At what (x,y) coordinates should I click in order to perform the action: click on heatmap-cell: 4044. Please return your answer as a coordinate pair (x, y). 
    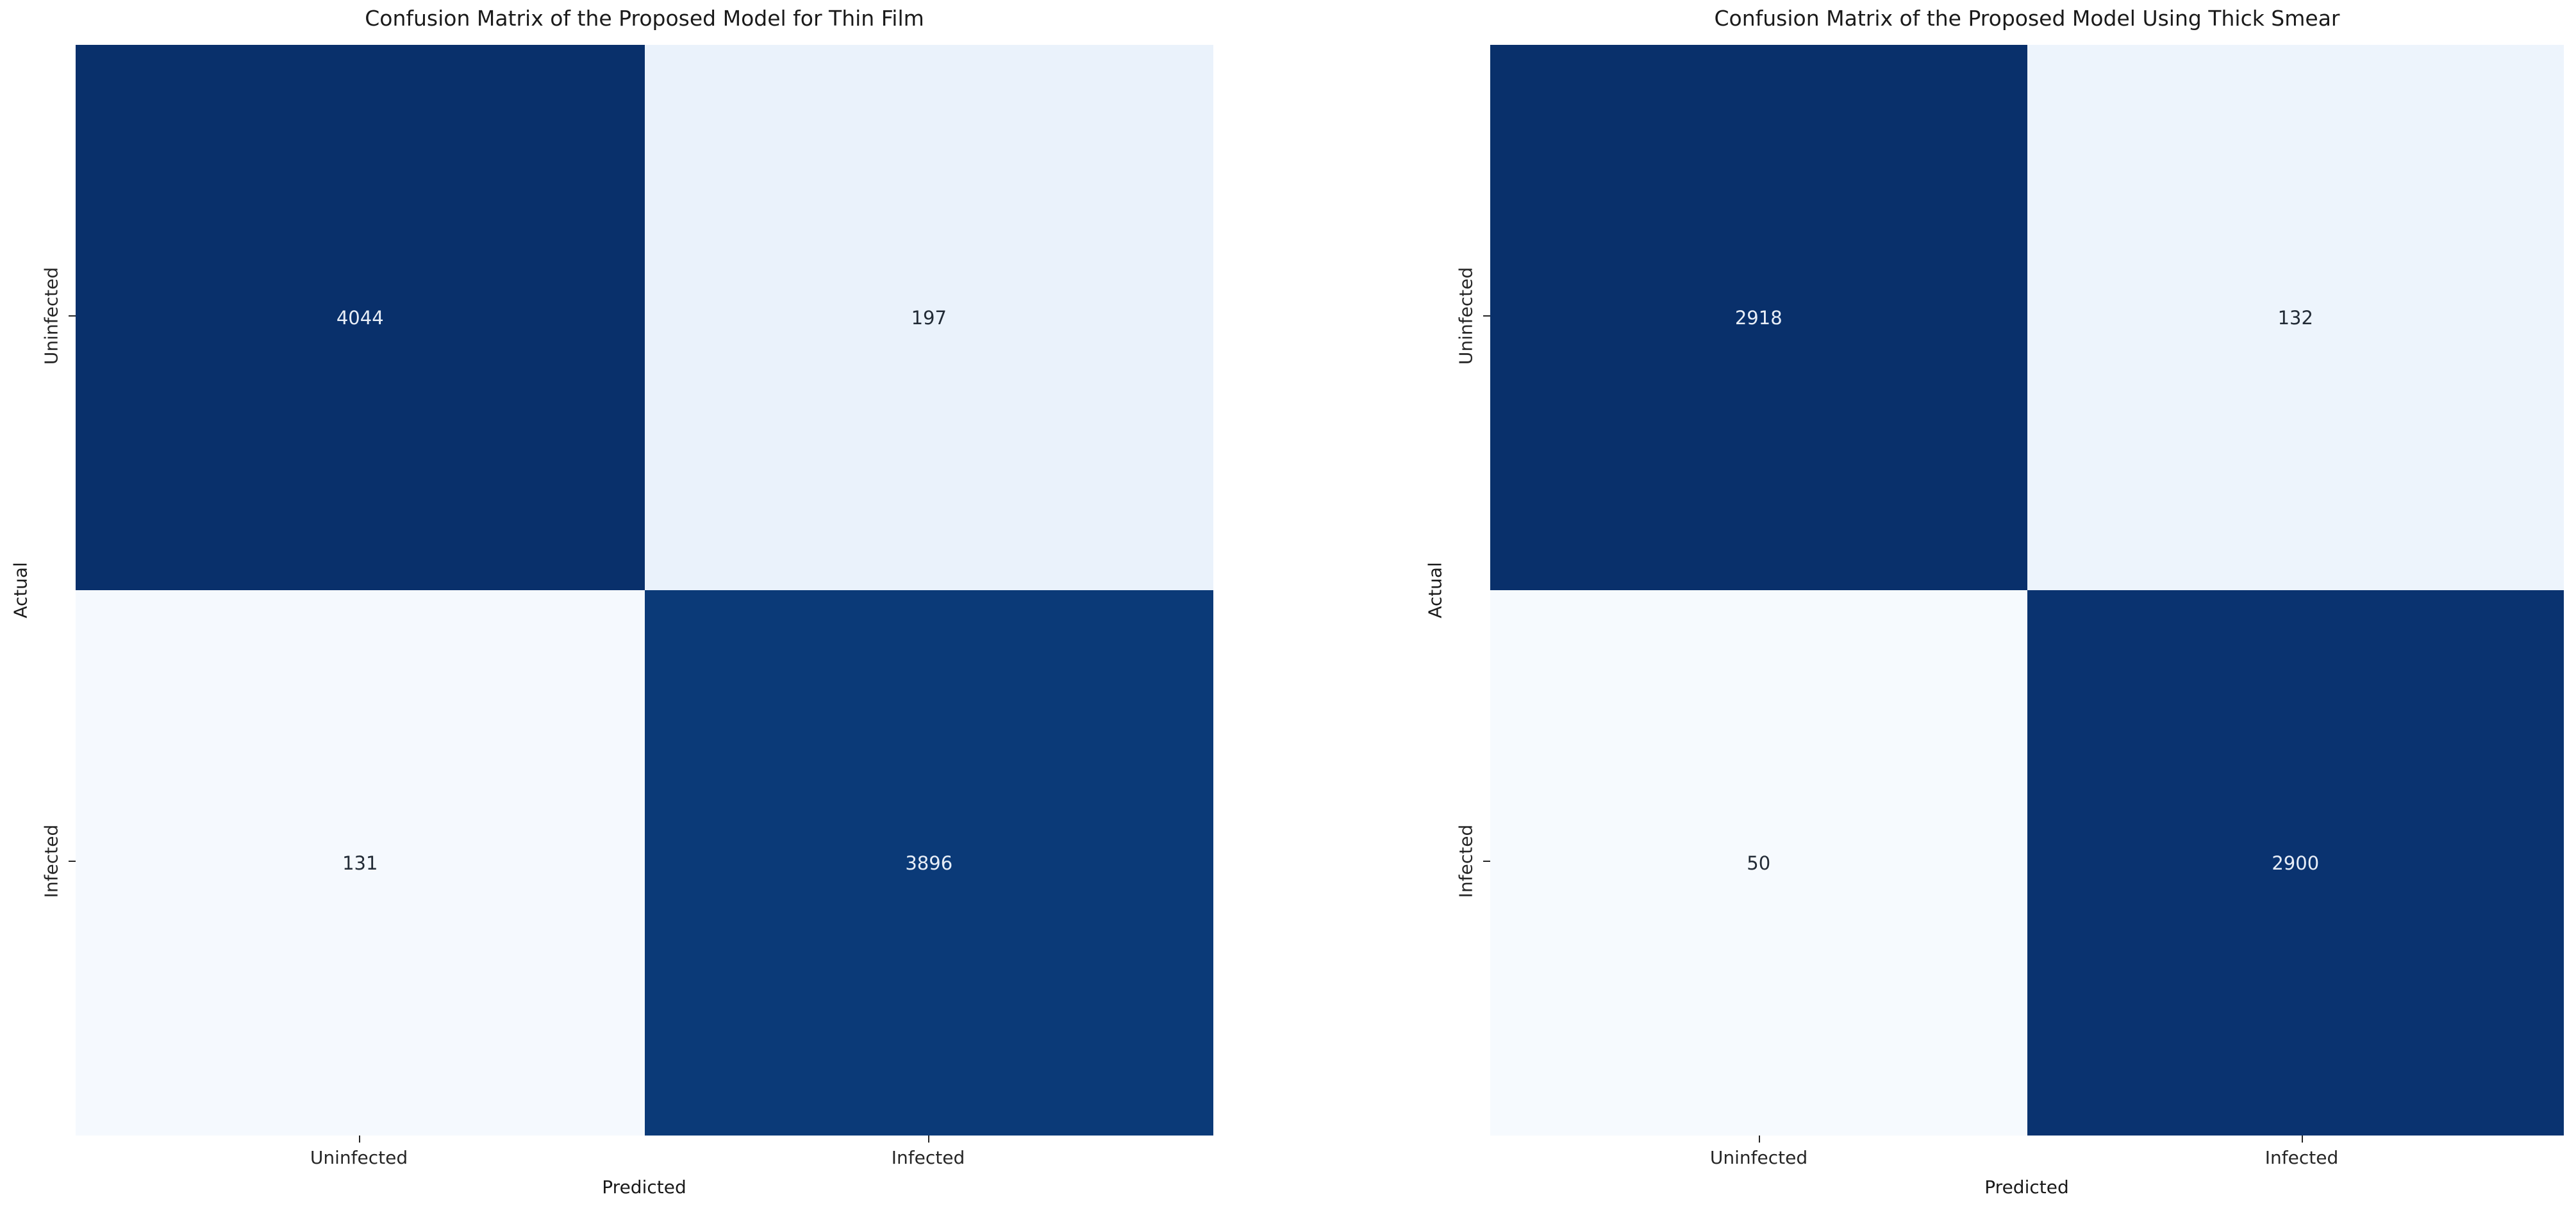
    Looking at the image, I should click on (360, 317).